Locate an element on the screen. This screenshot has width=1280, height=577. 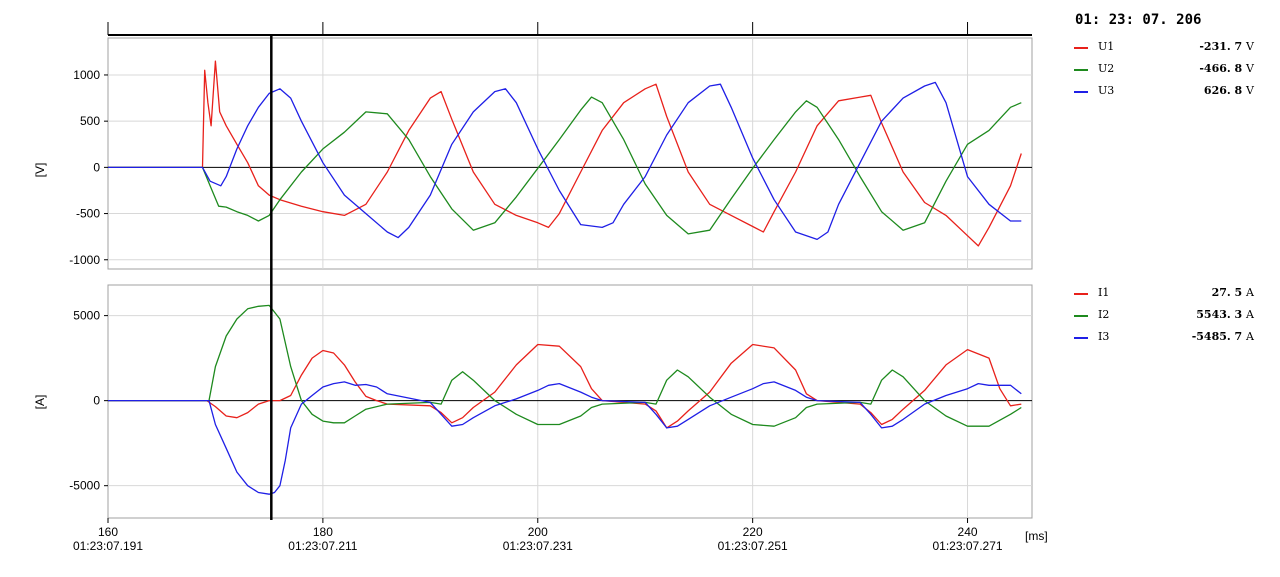
legend-name: I3 is located at coordinates (1104, 336).